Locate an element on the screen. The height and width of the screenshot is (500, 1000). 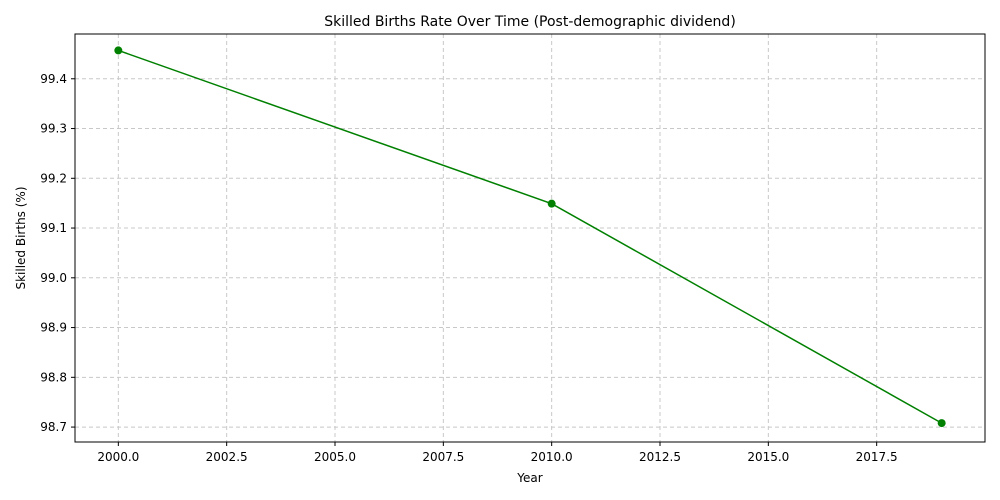
y-tick-label: 99.2 is located at coordinates (53, 178).